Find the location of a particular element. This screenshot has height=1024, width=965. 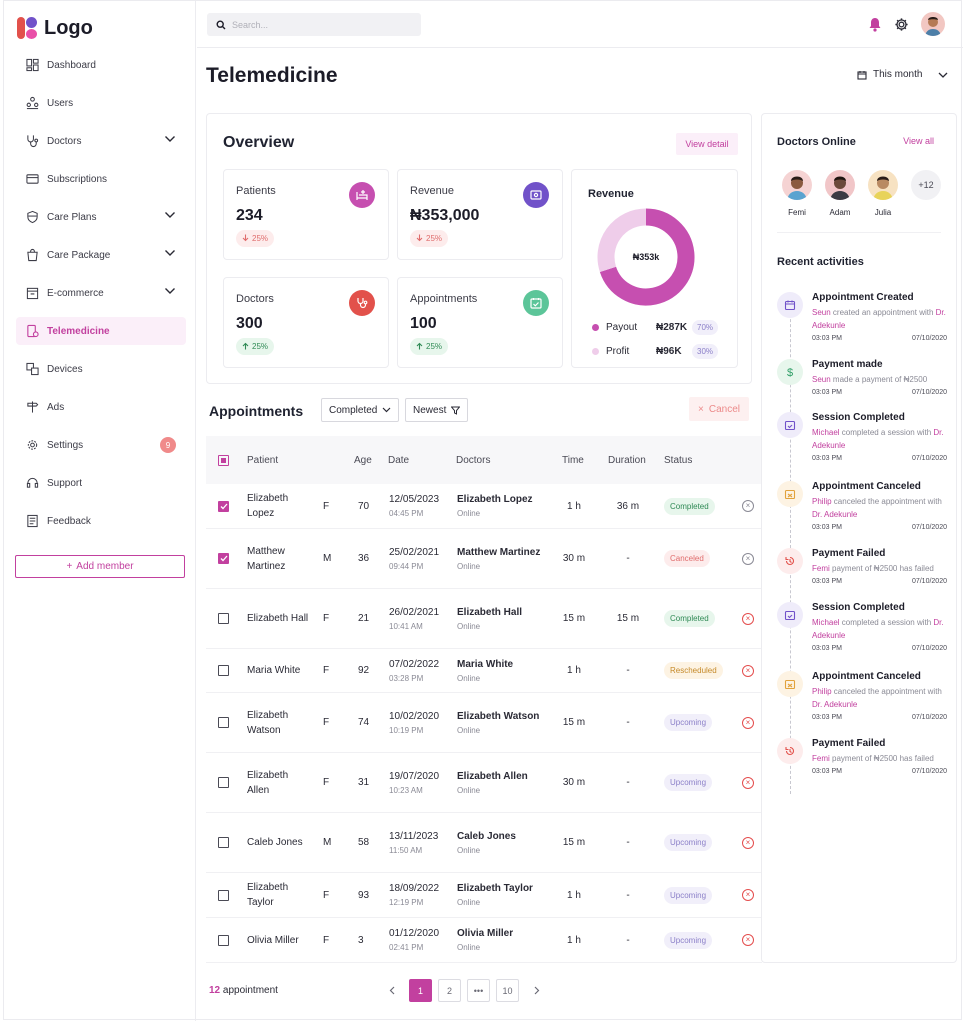

stat-label: Patients is located at coordinates (256, 191).